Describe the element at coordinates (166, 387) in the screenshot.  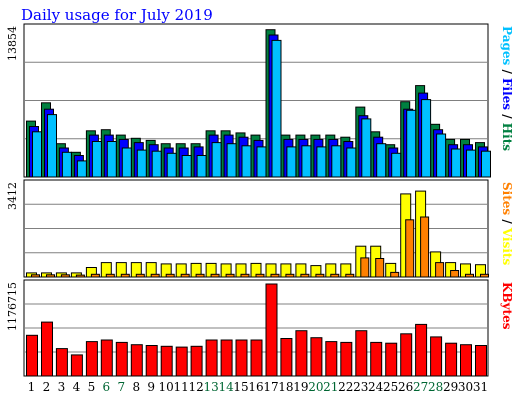
I see `x-tick-label: 10` at that location.